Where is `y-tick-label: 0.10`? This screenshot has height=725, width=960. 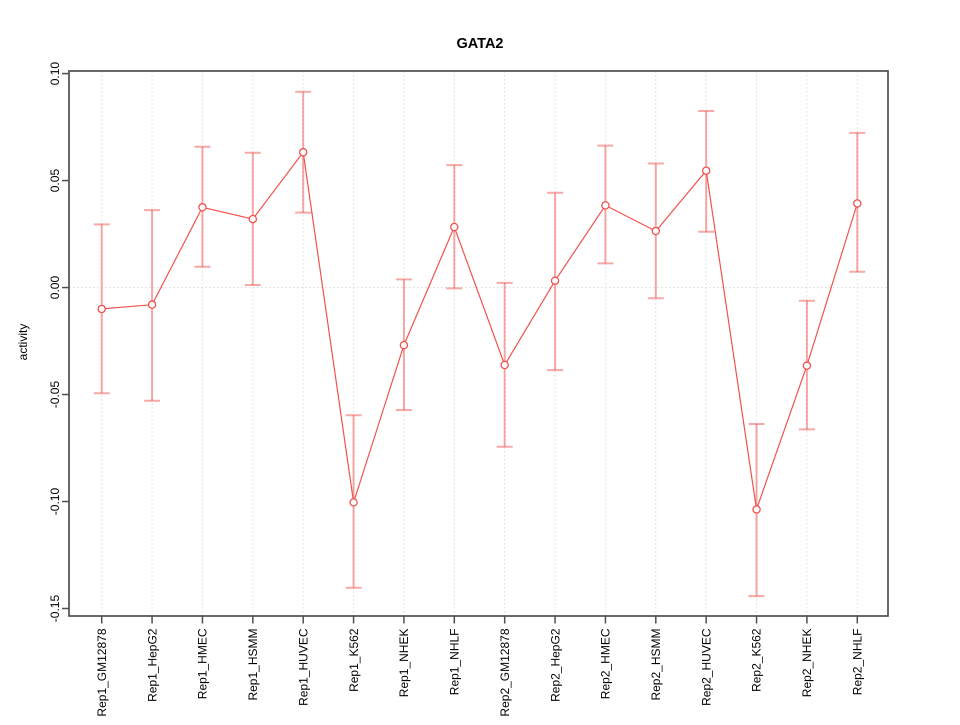
y-tick-label: 0.10 is located at coordinates (55, 74).